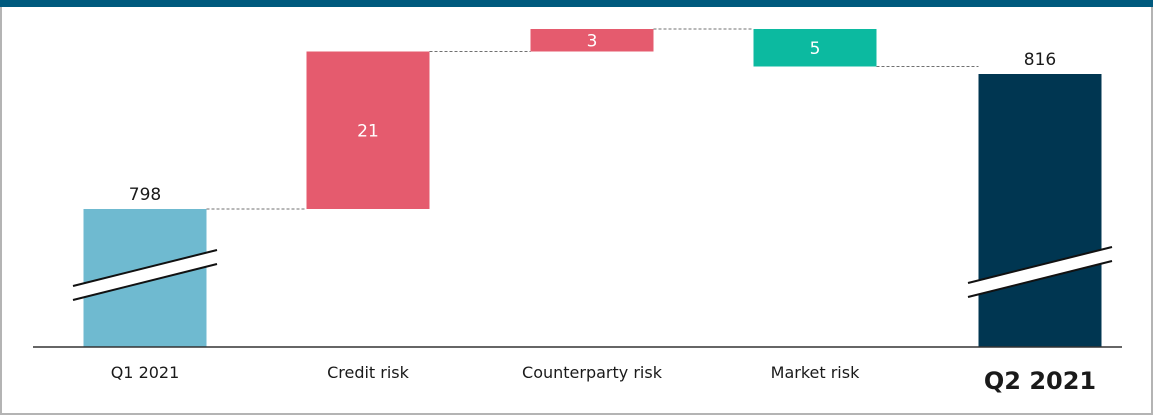 The width and height of the screenshot is (1153, 415). I want to click on bar-market-risk, so click(815, 48).